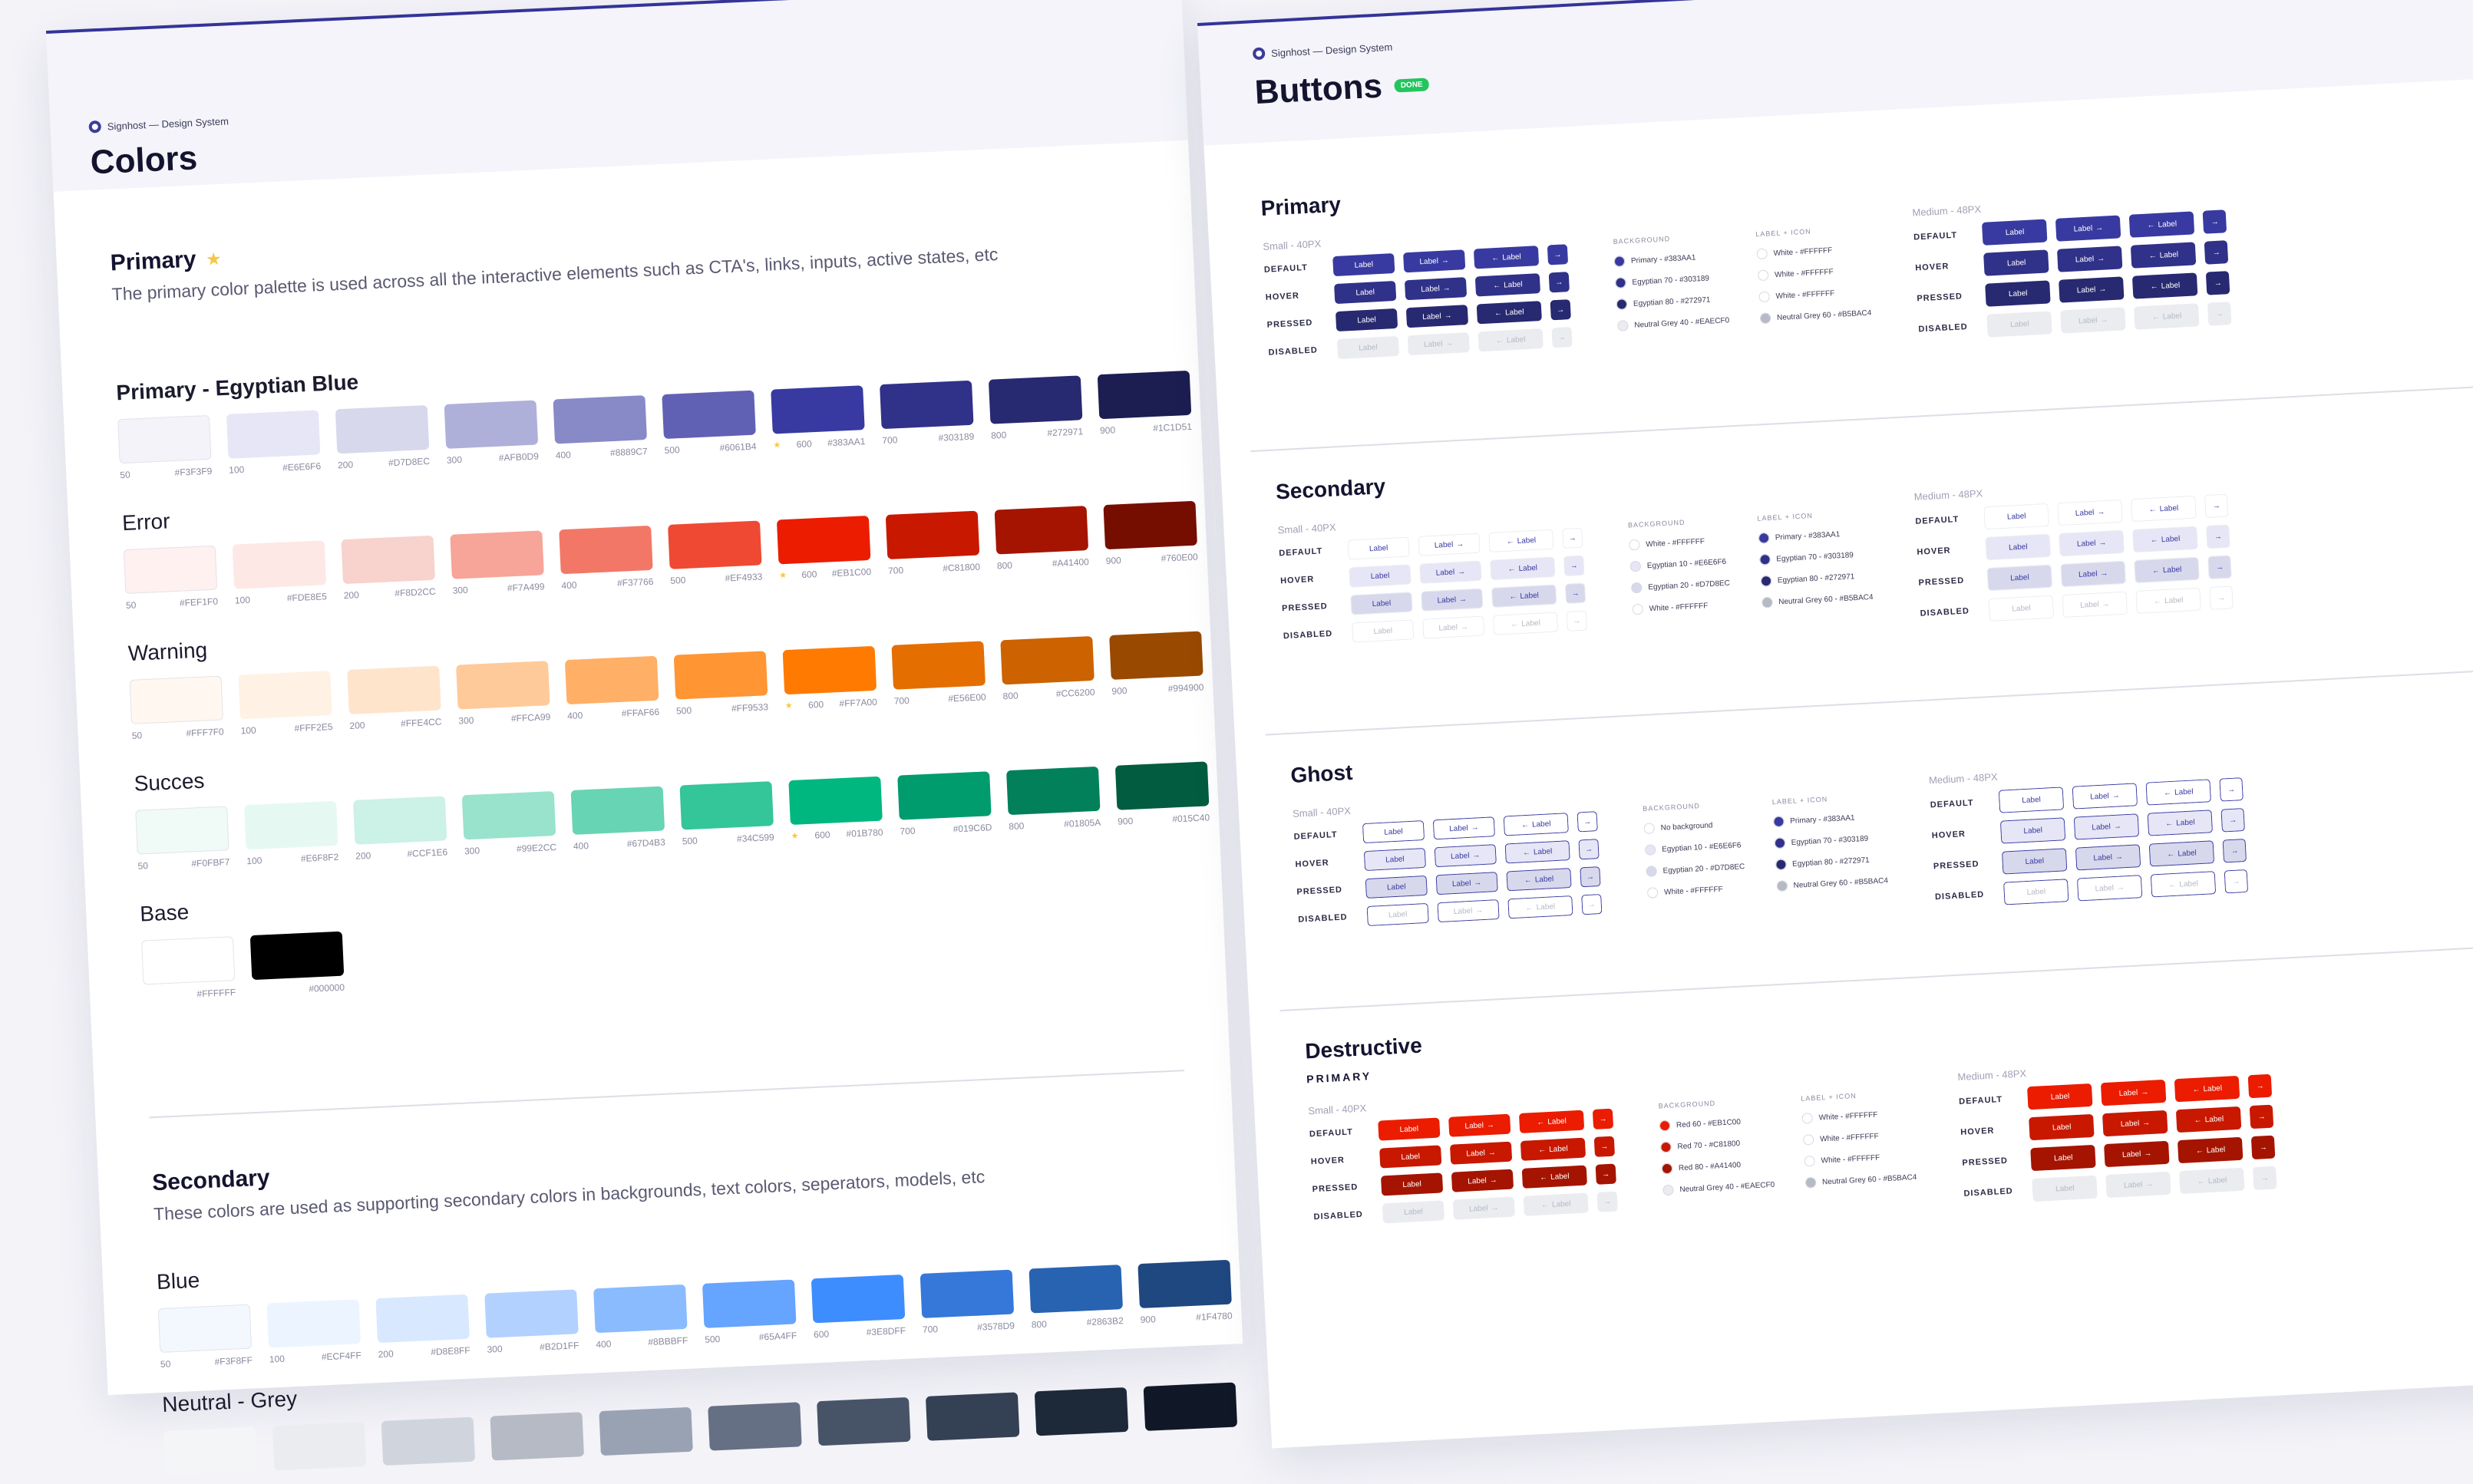 The width and height of the screenshot is (2473, 1484). Describe the element at coordinates (715, 553) in the screenshot. I see `swatch: 500 #EF4933` at that location.